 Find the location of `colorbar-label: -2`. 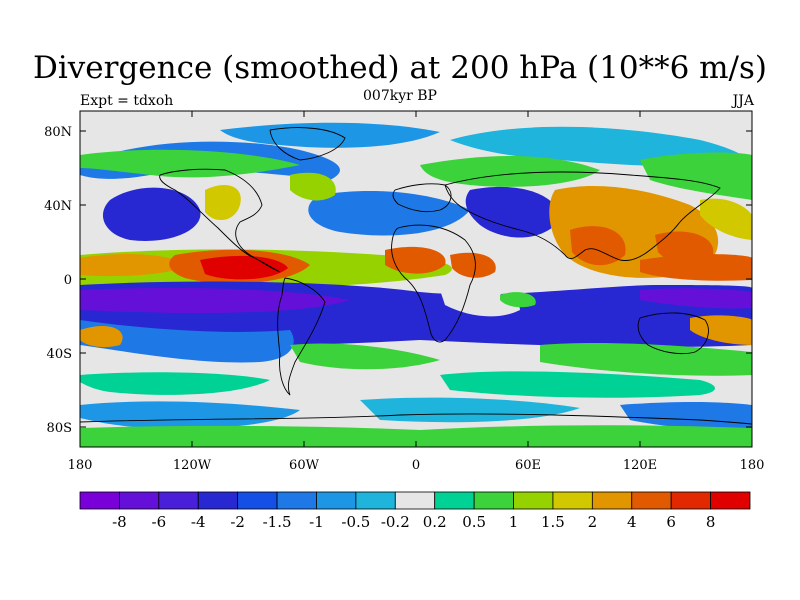

colorbar-label: -2 is located at coordinates (237, 522).